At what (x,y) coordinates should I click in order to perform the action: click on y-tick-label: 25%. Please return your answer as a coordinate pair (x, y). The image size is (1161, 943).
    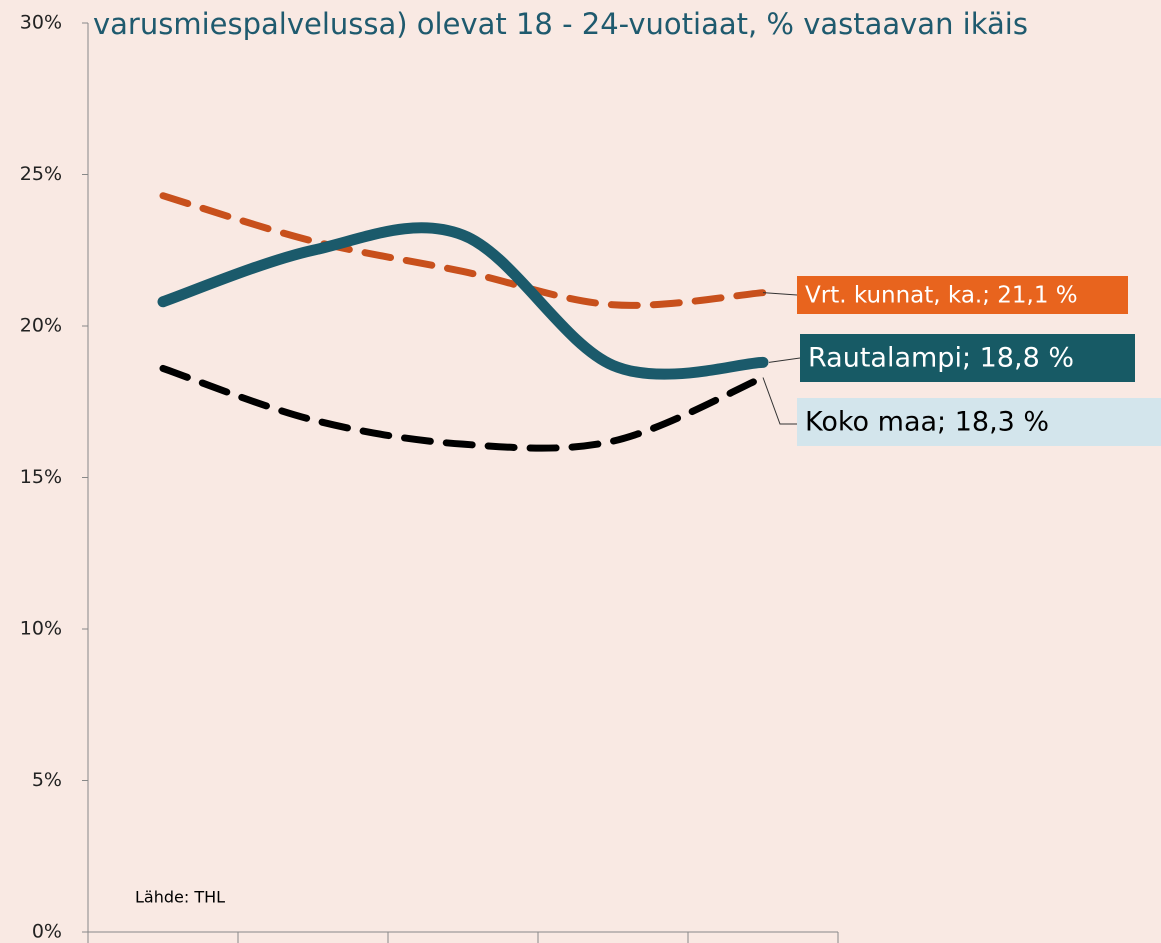
    Looking at the image, I should click on (41, 174).